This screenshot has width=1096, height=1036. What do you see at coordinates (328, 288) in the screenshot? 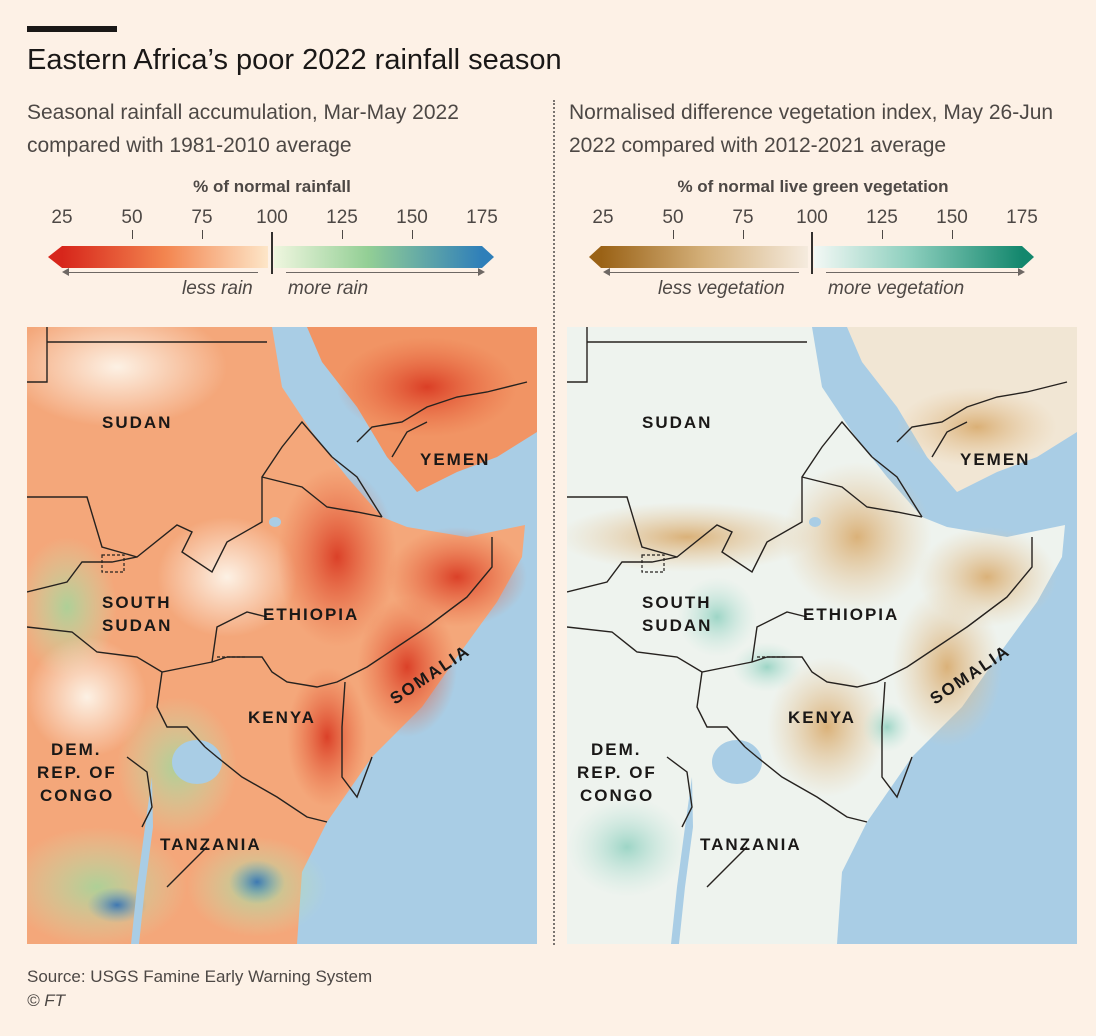
I see `left-more-label: more rain` at bounding box center [328, 288].